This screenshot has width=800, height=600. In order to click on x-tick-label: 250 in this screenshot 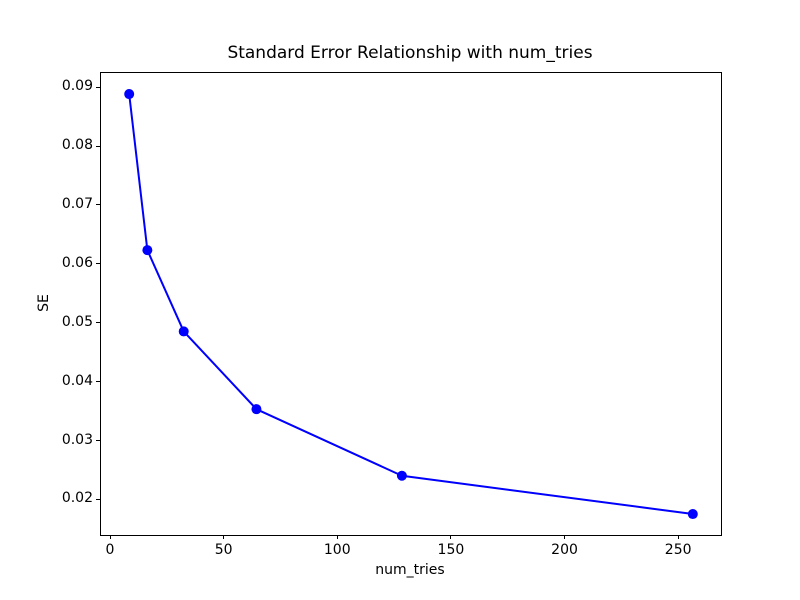, I will do `click(678, 550)`.